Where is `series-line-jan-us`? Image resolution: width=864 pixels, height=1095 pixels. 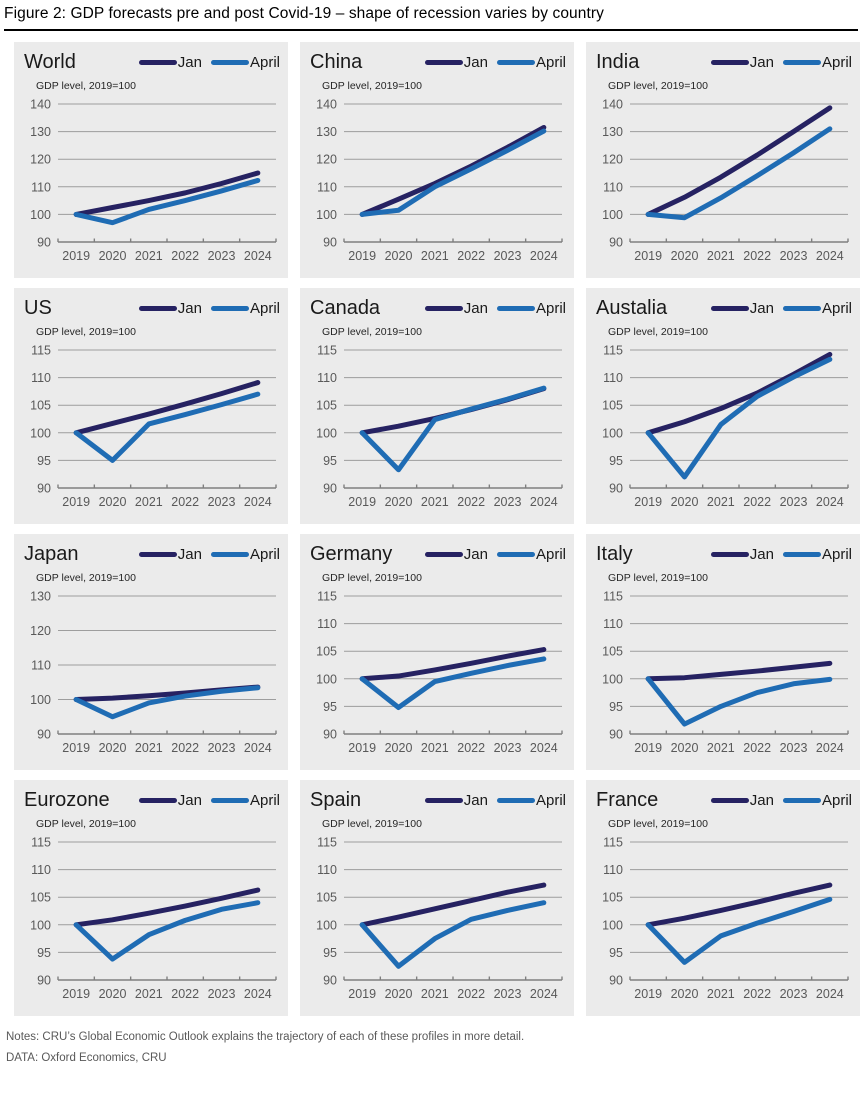 series-line-jan-us is located at coordinates (167, 408).